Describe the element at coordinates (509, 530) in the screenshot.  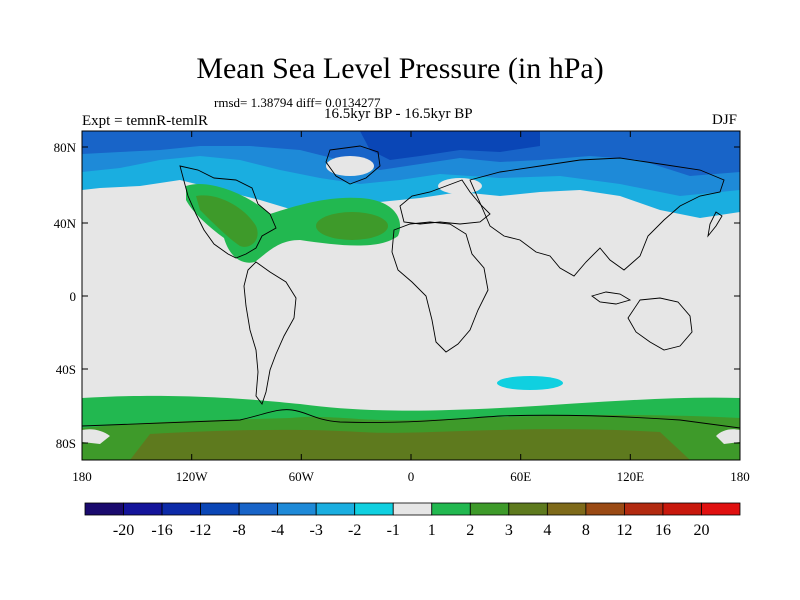
I see `colorbar-label: 3` at that location.